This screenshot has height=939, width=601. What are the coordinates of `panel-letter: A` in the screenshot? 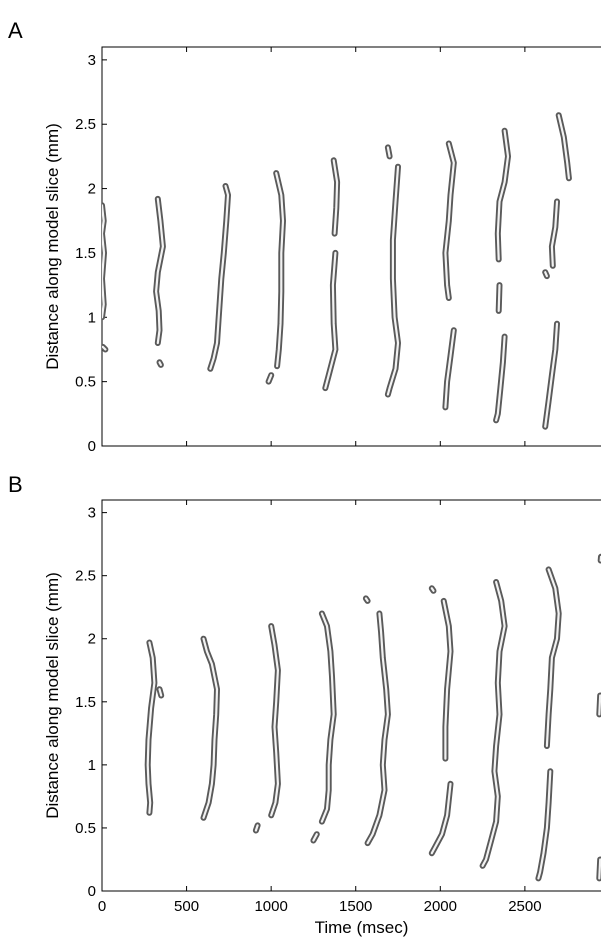 It's located at (15, 30).